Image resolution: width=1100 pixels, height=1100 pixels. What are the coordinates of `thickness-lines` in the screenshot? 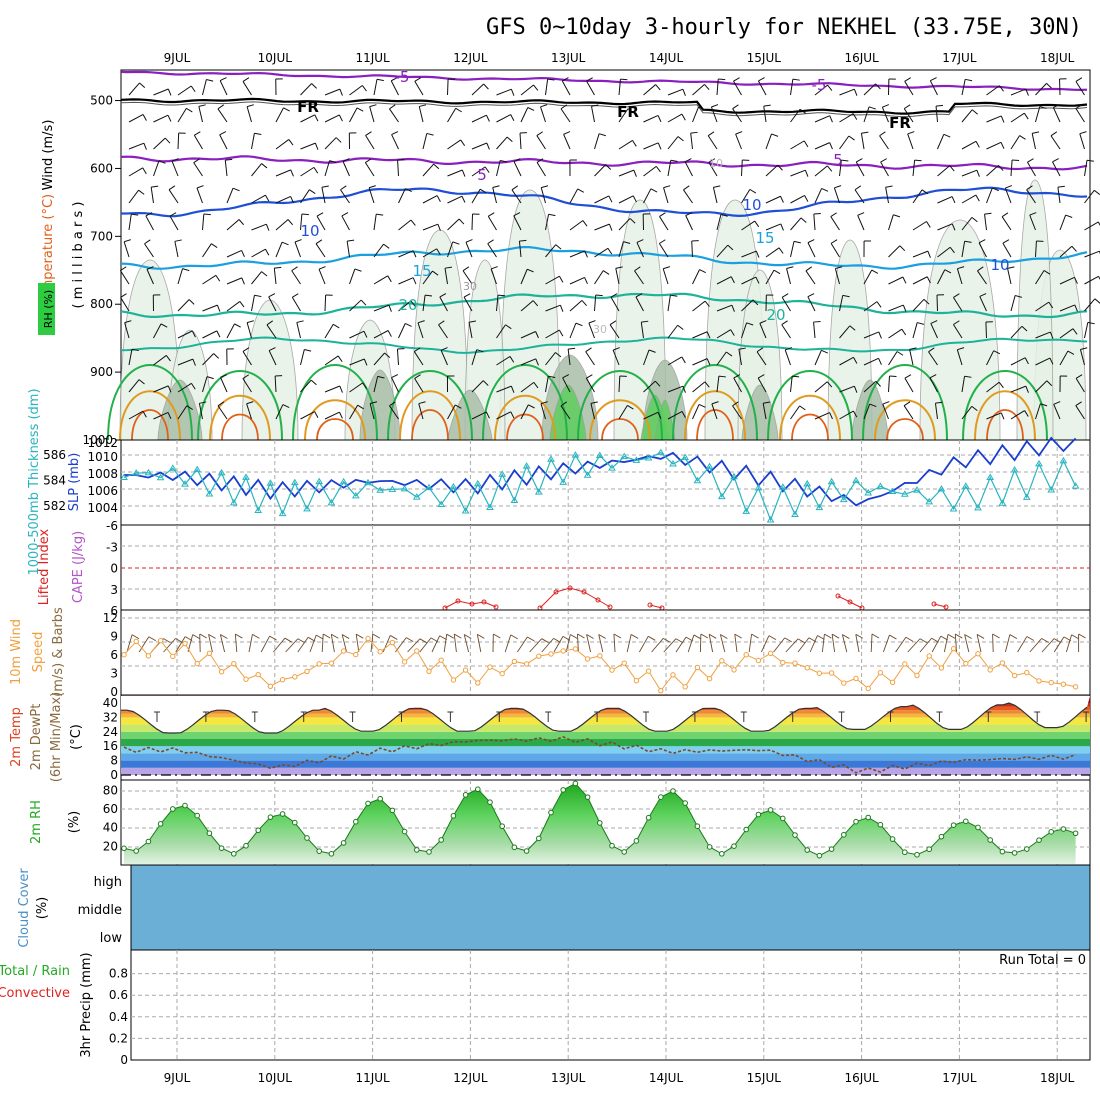 It's located at (600, 479).